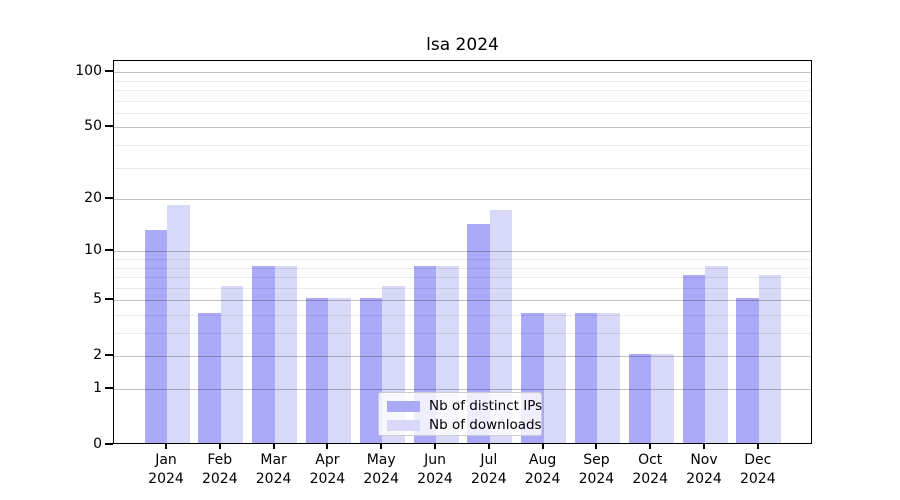 This screenshot has height=500, width=900. What do you see at coordinates (381, 460) in the screenshot?
I see `x-tick-label-month: May` at bounding box center [381, 460].